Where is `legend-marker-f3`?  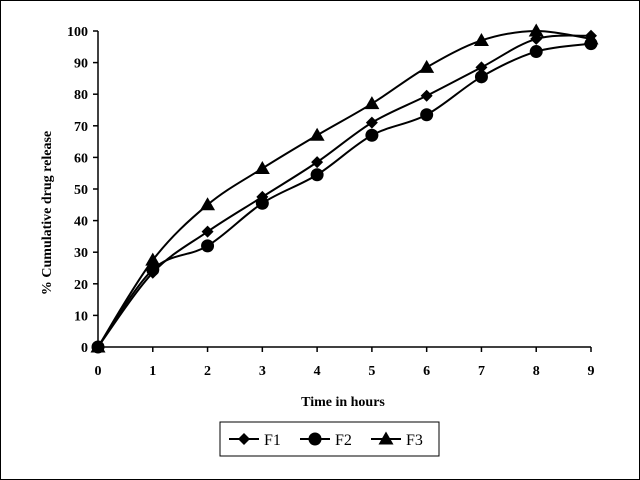
legend-marker-f3 is located at coordinates (386, 438).